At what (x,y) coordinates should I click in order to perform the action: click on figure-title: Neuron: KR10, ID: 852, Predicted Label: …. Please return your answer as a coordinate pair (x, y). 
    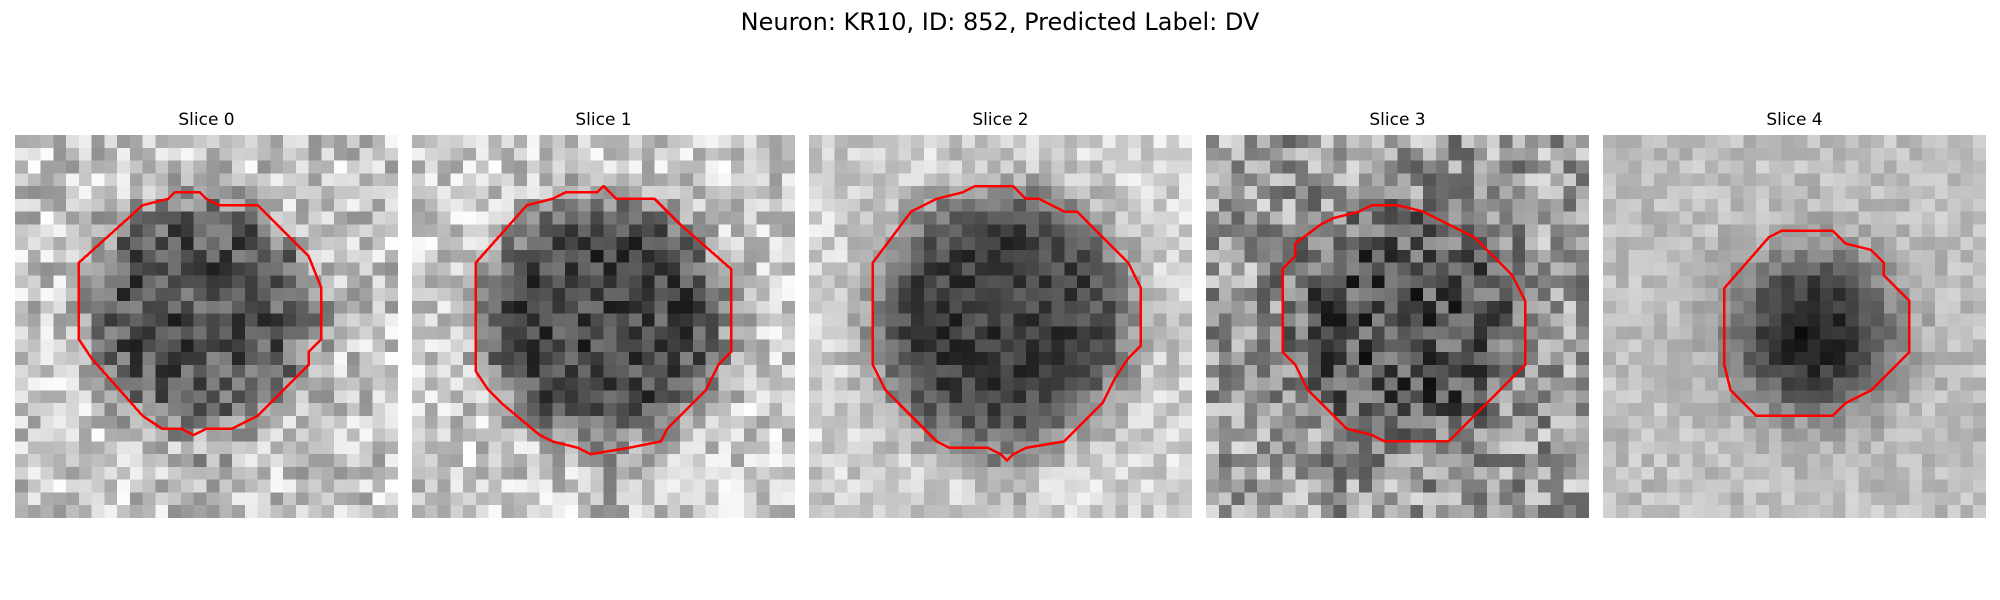
    Looking at the image, I should click on (1000, 22).